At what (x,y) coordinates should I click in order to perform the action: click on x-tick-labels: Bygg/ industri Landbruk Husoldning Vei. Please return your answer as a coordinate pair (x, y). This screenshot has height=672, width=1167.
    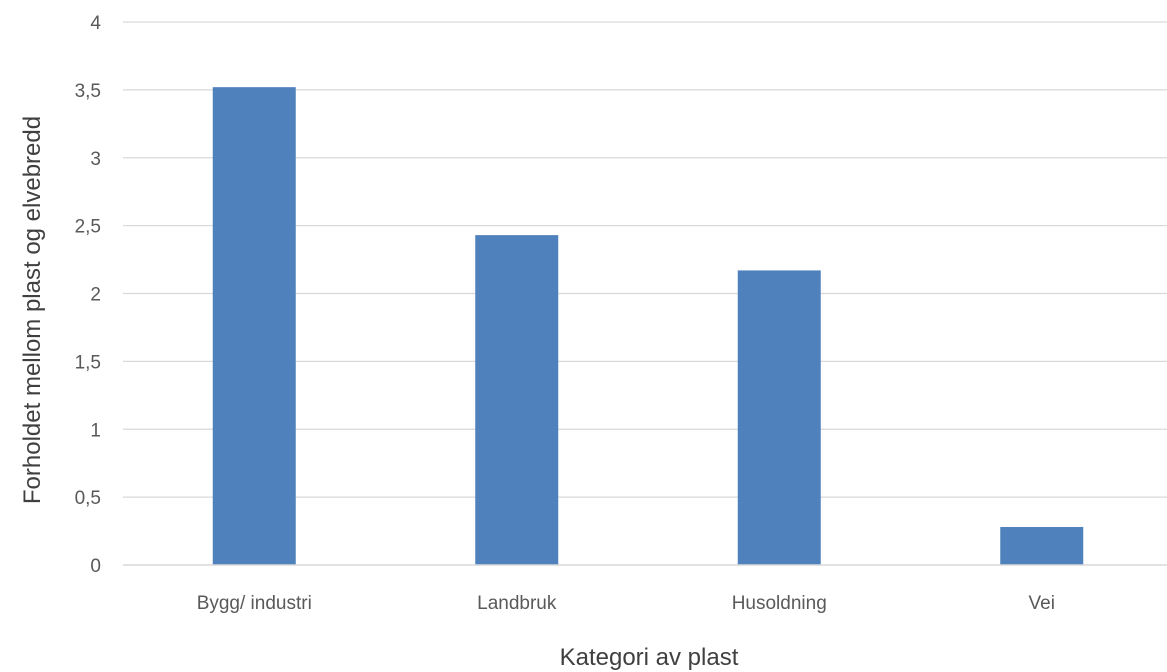
    Looking at the image, I should click on (626, 603).